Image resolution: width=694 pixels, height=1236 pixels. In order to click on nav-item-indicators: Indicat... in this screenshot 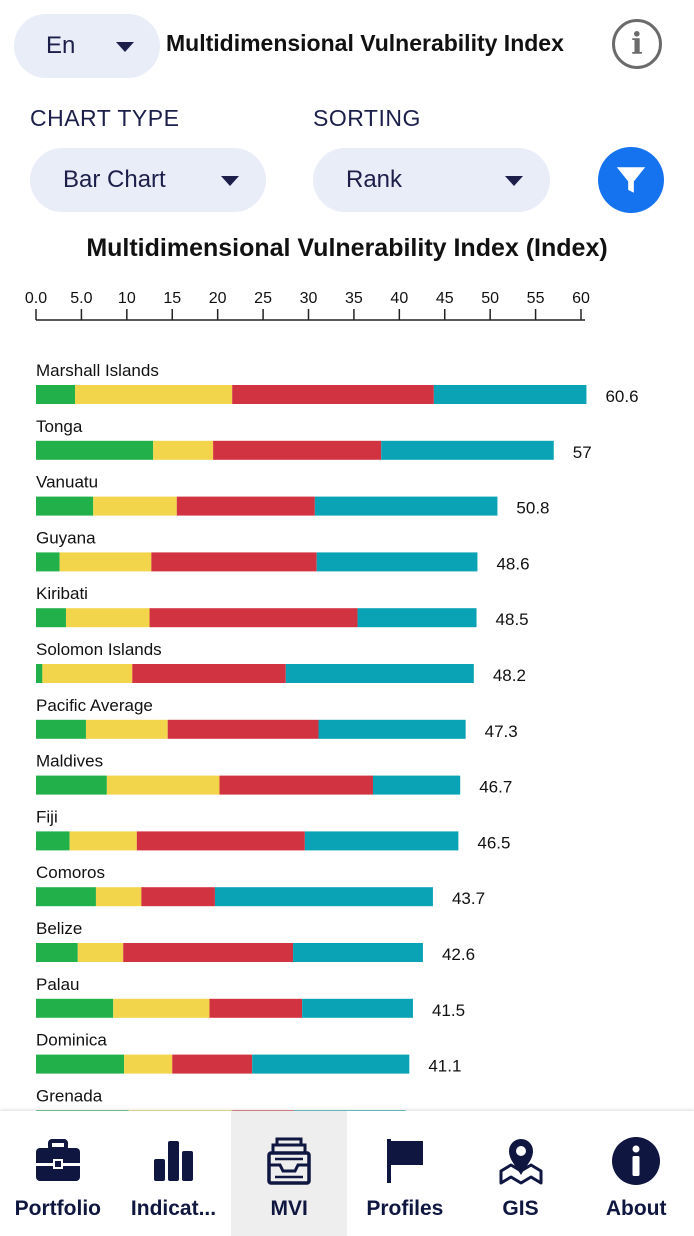, I will do `click(174, 1173)`.